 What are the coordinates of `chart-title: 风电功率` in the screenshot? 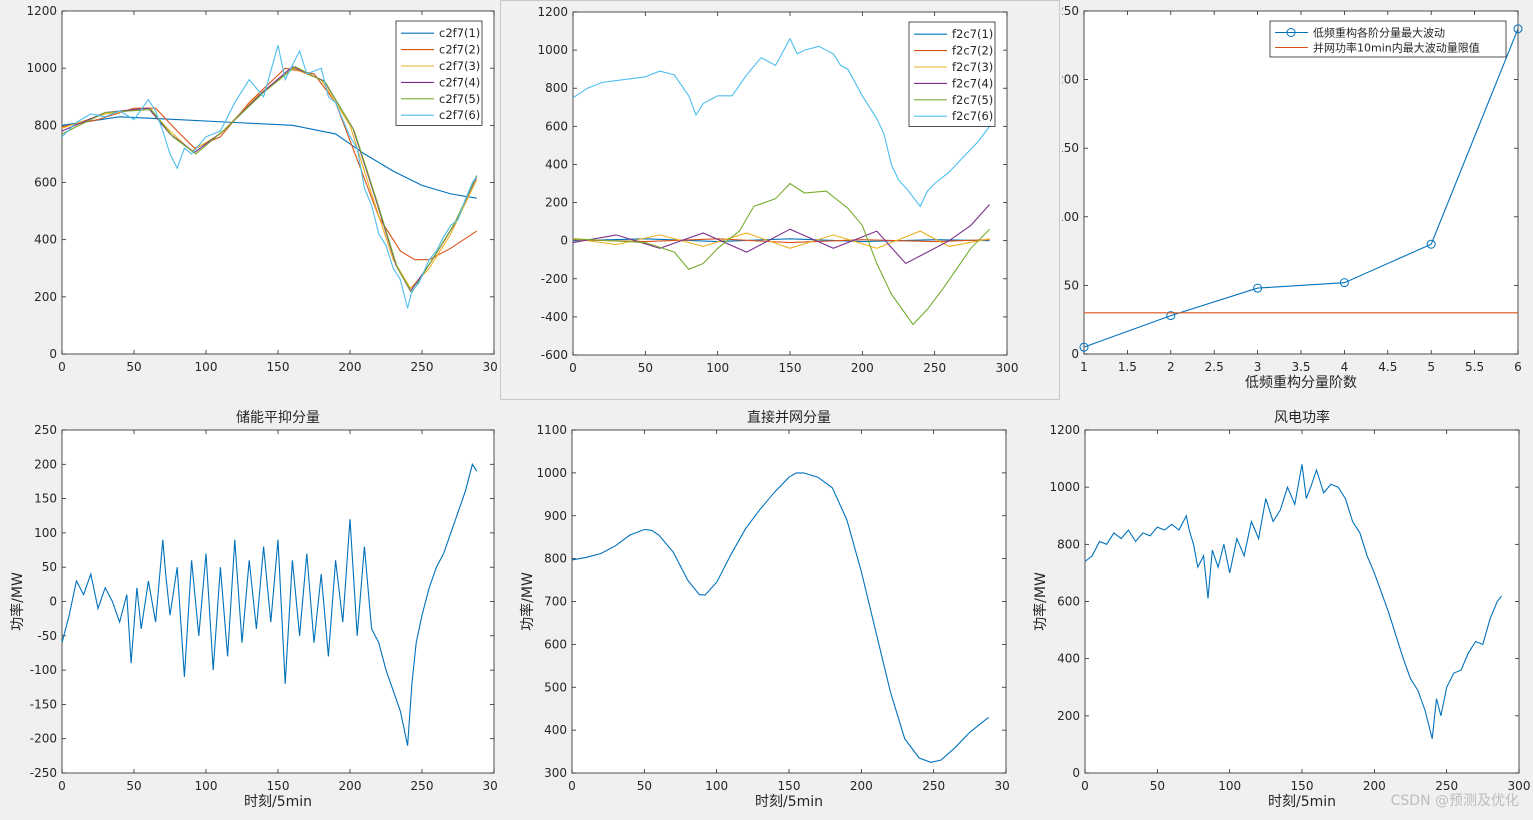 It's located at (1302, 417).